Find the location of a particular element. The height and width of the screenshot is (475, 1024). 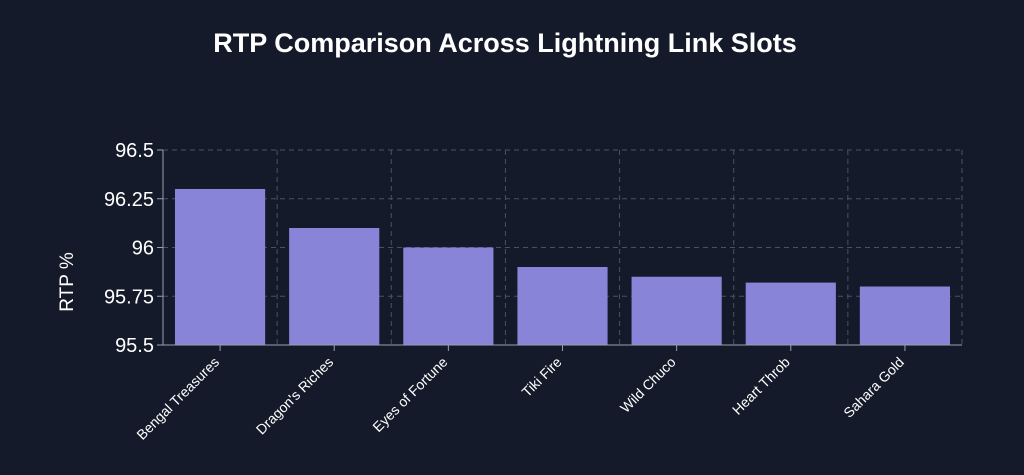

bar-tiki-fire is located at coordinates (562, 306).